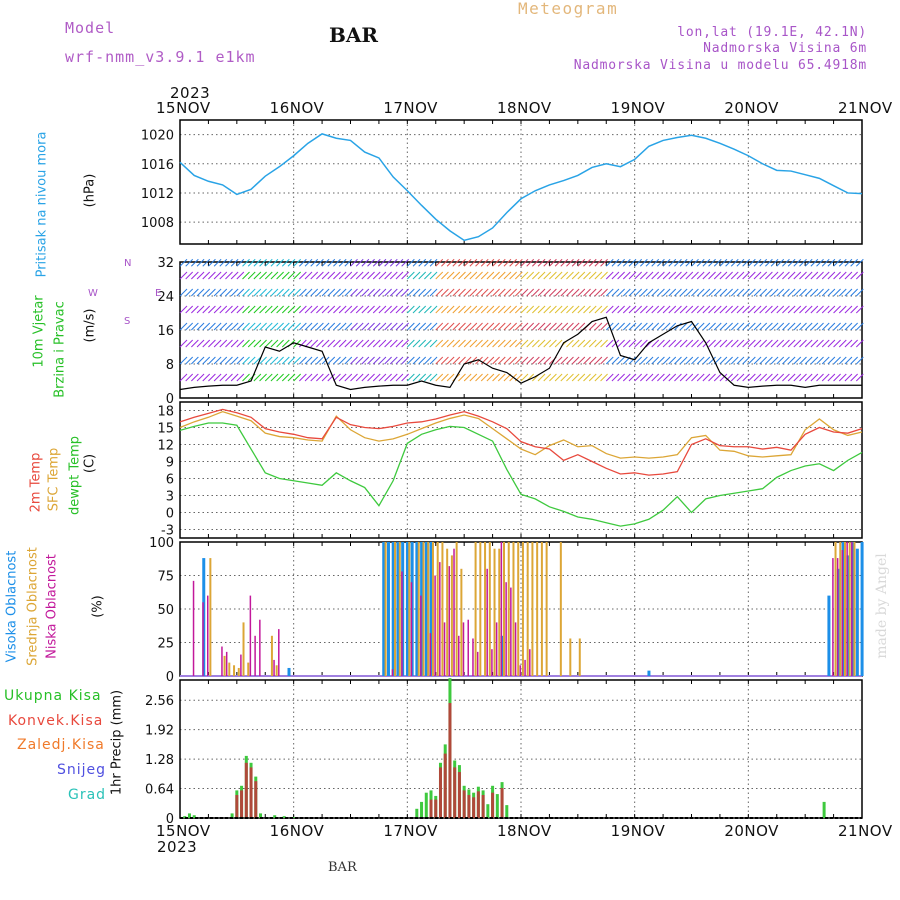  What do you see at coordinates (865, 108) in the screenshot?
I see `top-date-tick: 21NOV` at bounding box center [865, 108].